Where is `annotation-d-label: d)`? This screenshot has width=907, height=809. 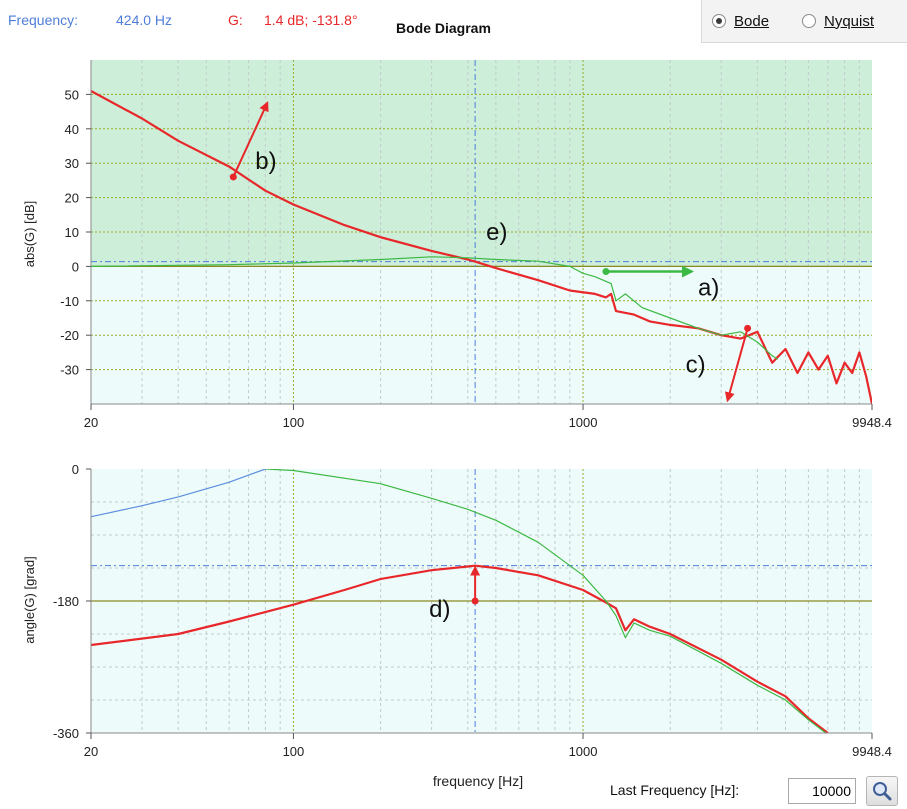
annotation-d-label: d) is located at coordinates (439, 609).